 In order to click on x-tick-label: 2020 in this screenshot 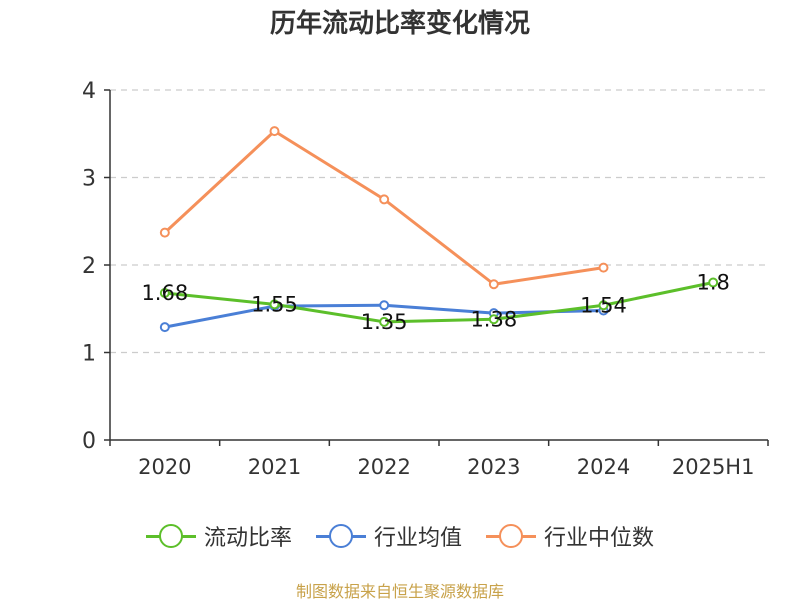, I will do `click(164, 467)`.